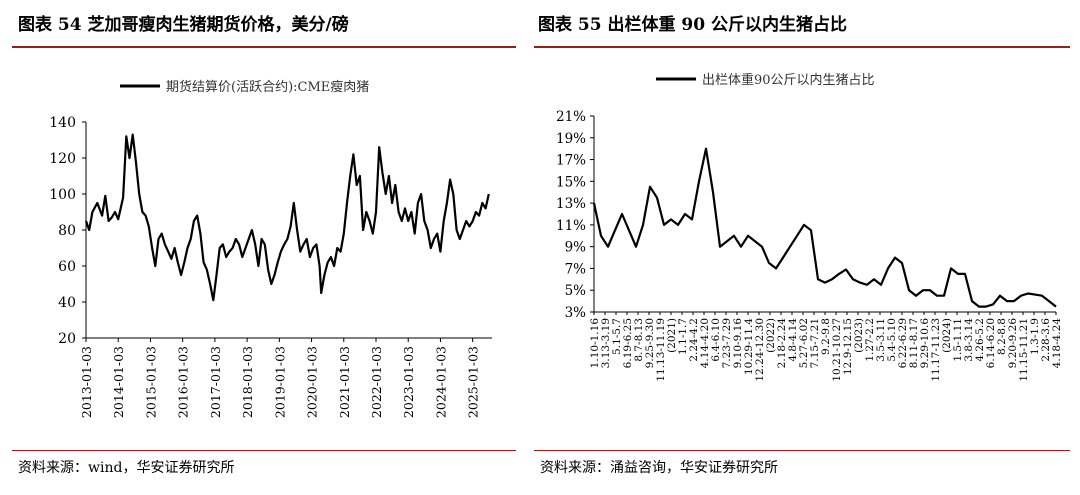 The height and width of the screenshot is (495, 1080). What do you see at coordinates (694, 340) in the screenshot?
I see `x-tick-label: 2.24-4.2` at bounding box center [694, 340].